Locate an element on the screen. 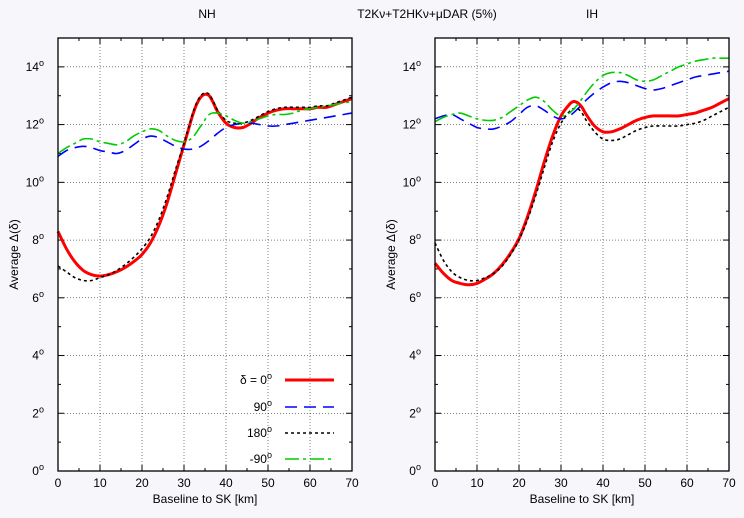  legend-label: 90o is located at coordinates (263, 406).